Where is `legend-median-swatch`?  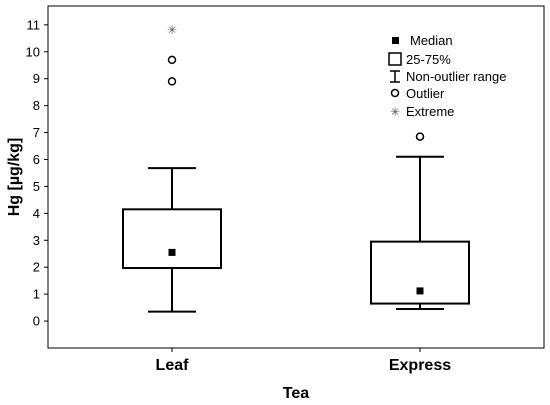 legend-median-swatch is located at coordinates (395, 40).